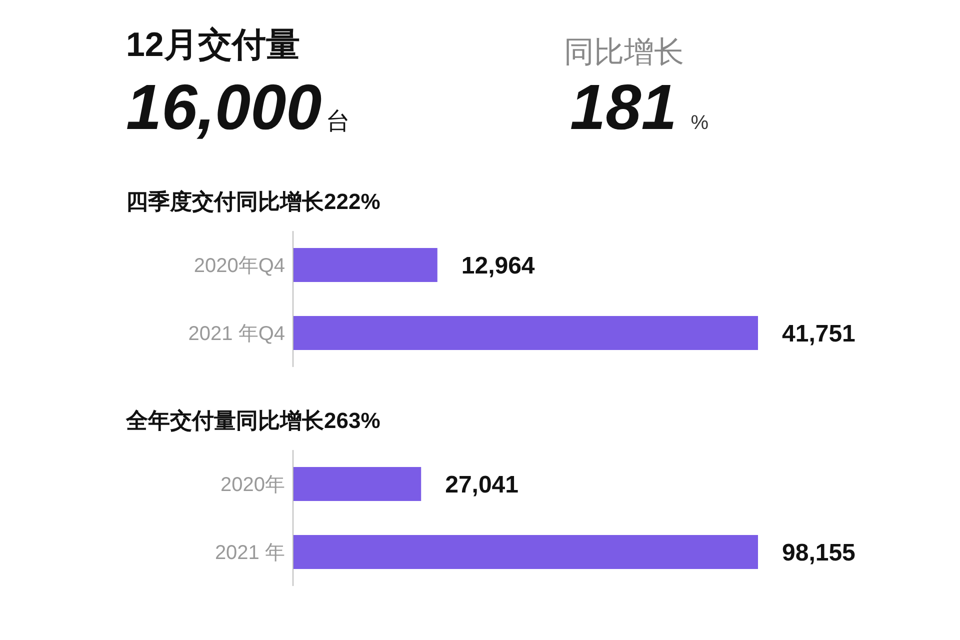  Describe the element at coordinates (624, 52) in the screenshot. I see `text: 同比增长` at that location.